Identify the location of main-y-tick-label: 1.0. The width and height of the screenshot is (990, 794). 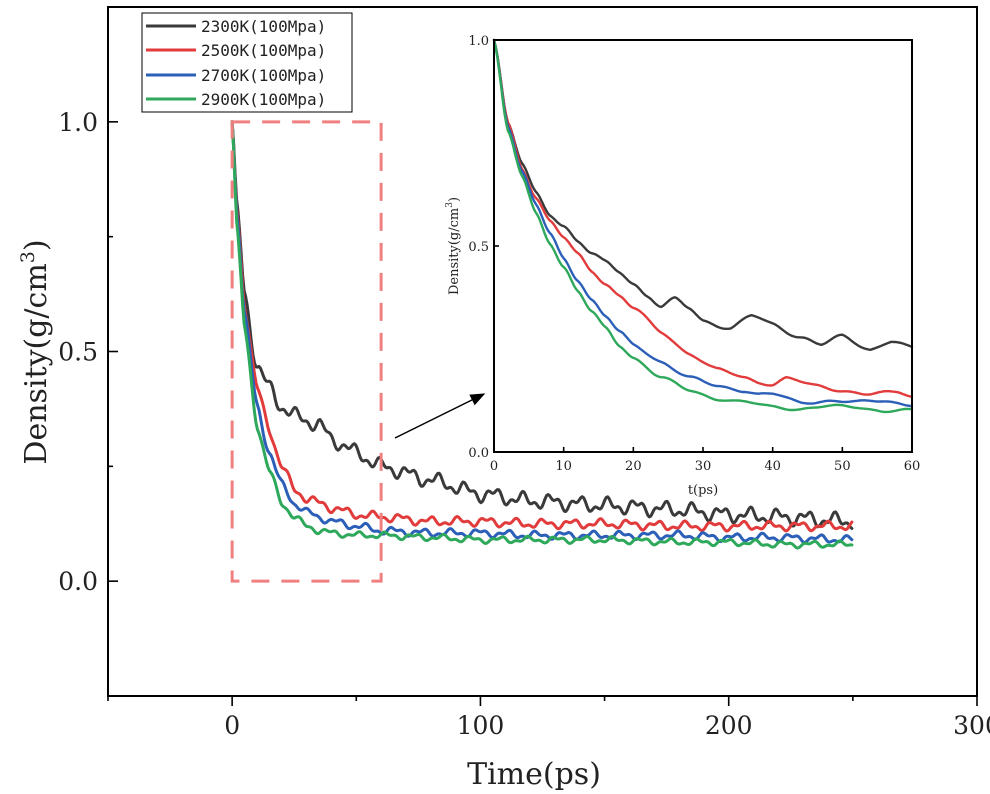
(78, 122).